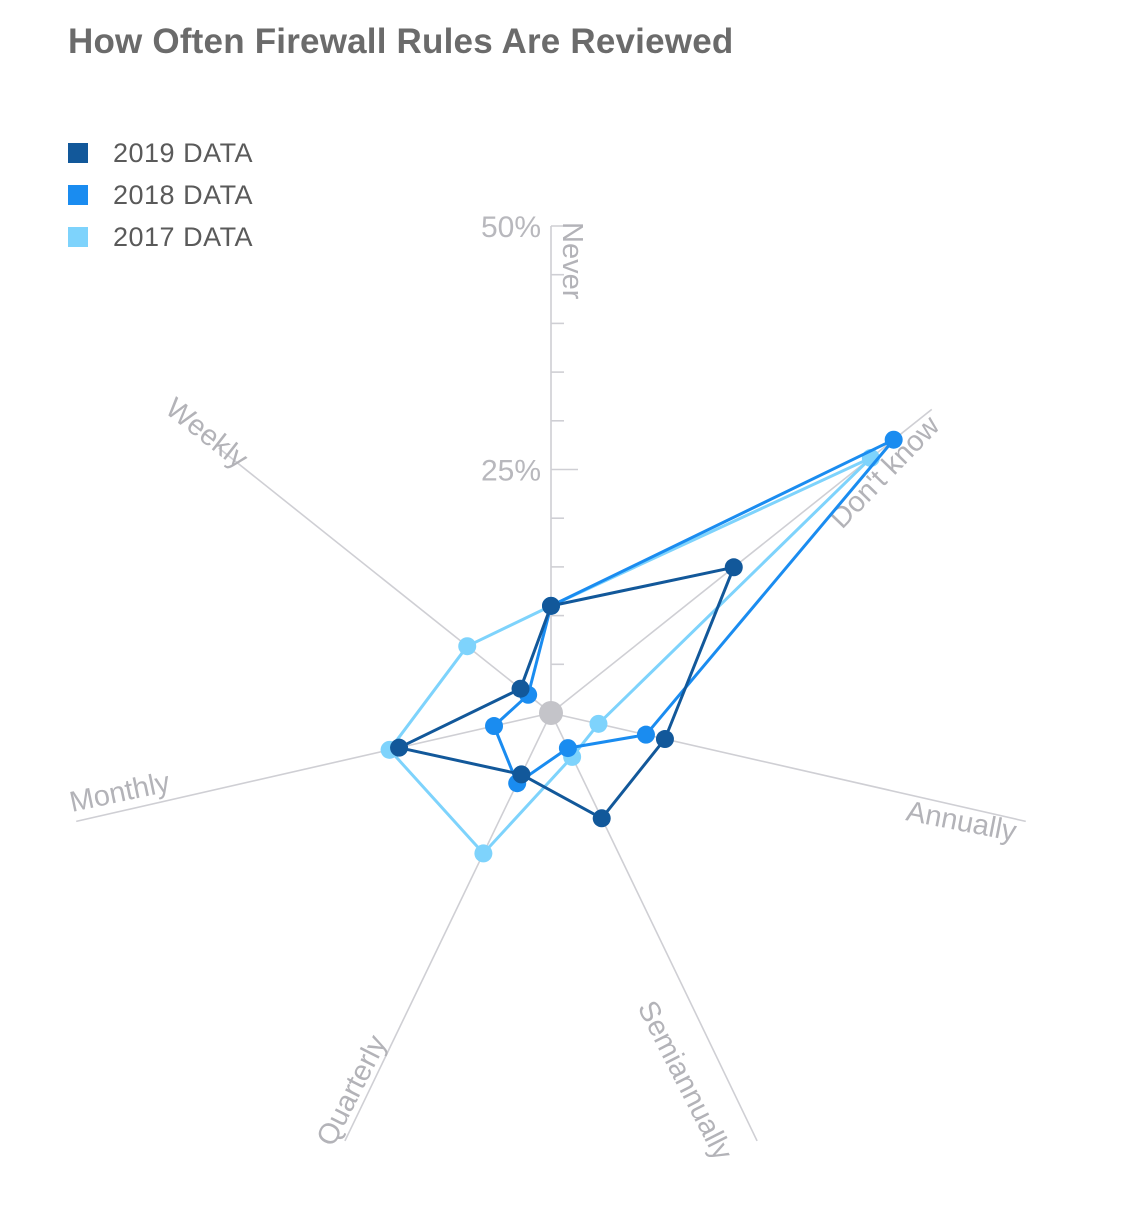 Image resolution: width=1128 pixels, height=1230 pixels. What do you see at coordinates (183, 236) in the screenshot?
I see `legend-label-2017: 2017 DATA` at bounding box center [183, 236].